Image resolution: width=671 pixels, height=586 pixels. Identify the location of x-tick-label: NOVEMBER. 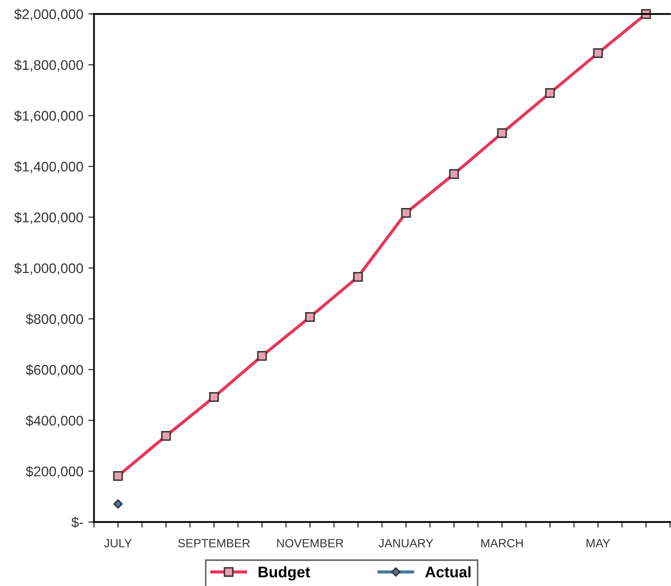
(310, 543).